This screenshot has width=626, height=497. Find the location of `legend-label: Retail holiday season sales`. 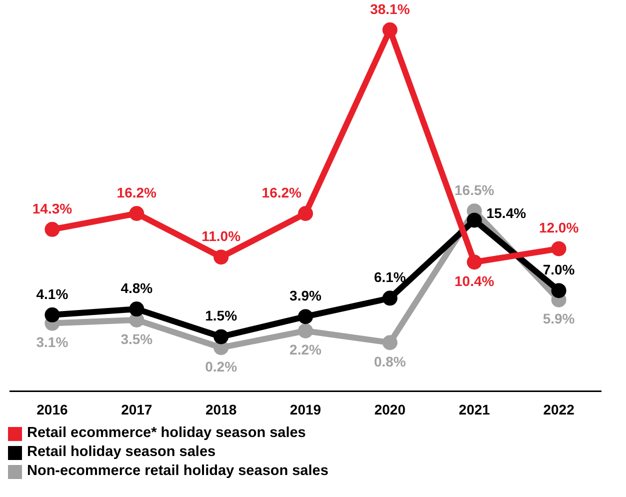

legend-label: Retail holiday season sales is located at coordinates (121, 452).